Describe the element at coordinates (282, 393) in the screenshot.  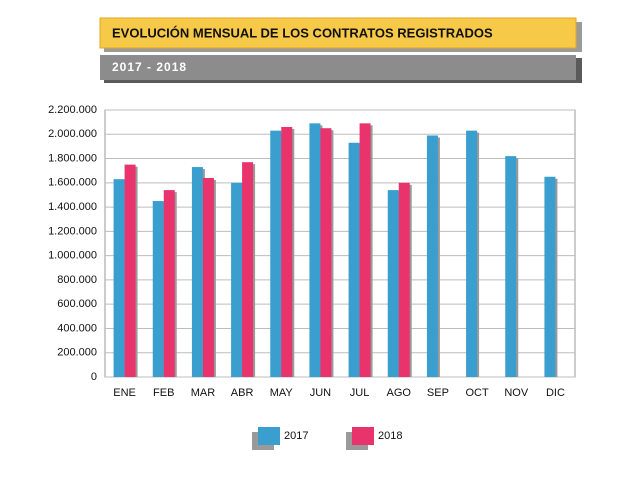
I see `x-tick-label: MAY` at that location.